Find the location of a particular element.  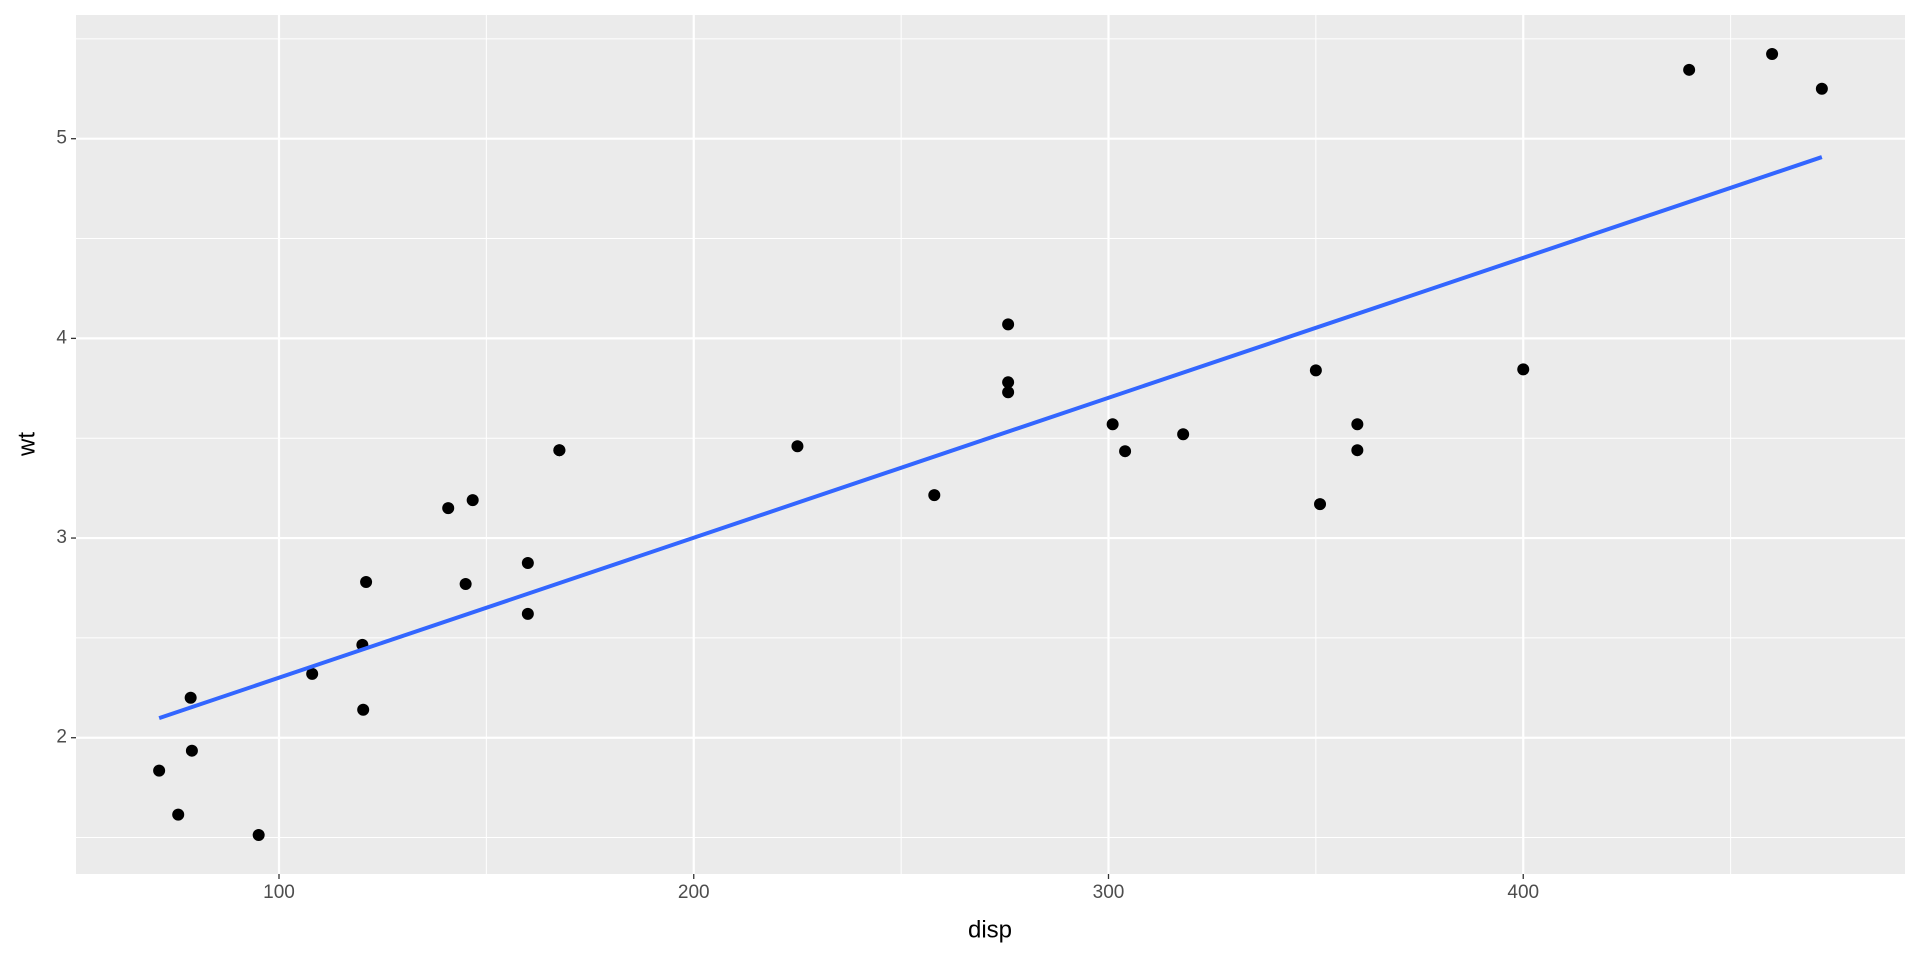

y-axis-title: wt is located at coordinates (26, 444).